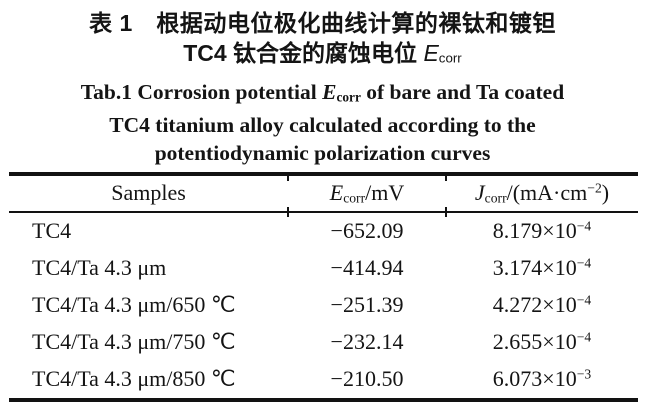  I want to click on ecorr-symbol-en: E, so click(329, 91).